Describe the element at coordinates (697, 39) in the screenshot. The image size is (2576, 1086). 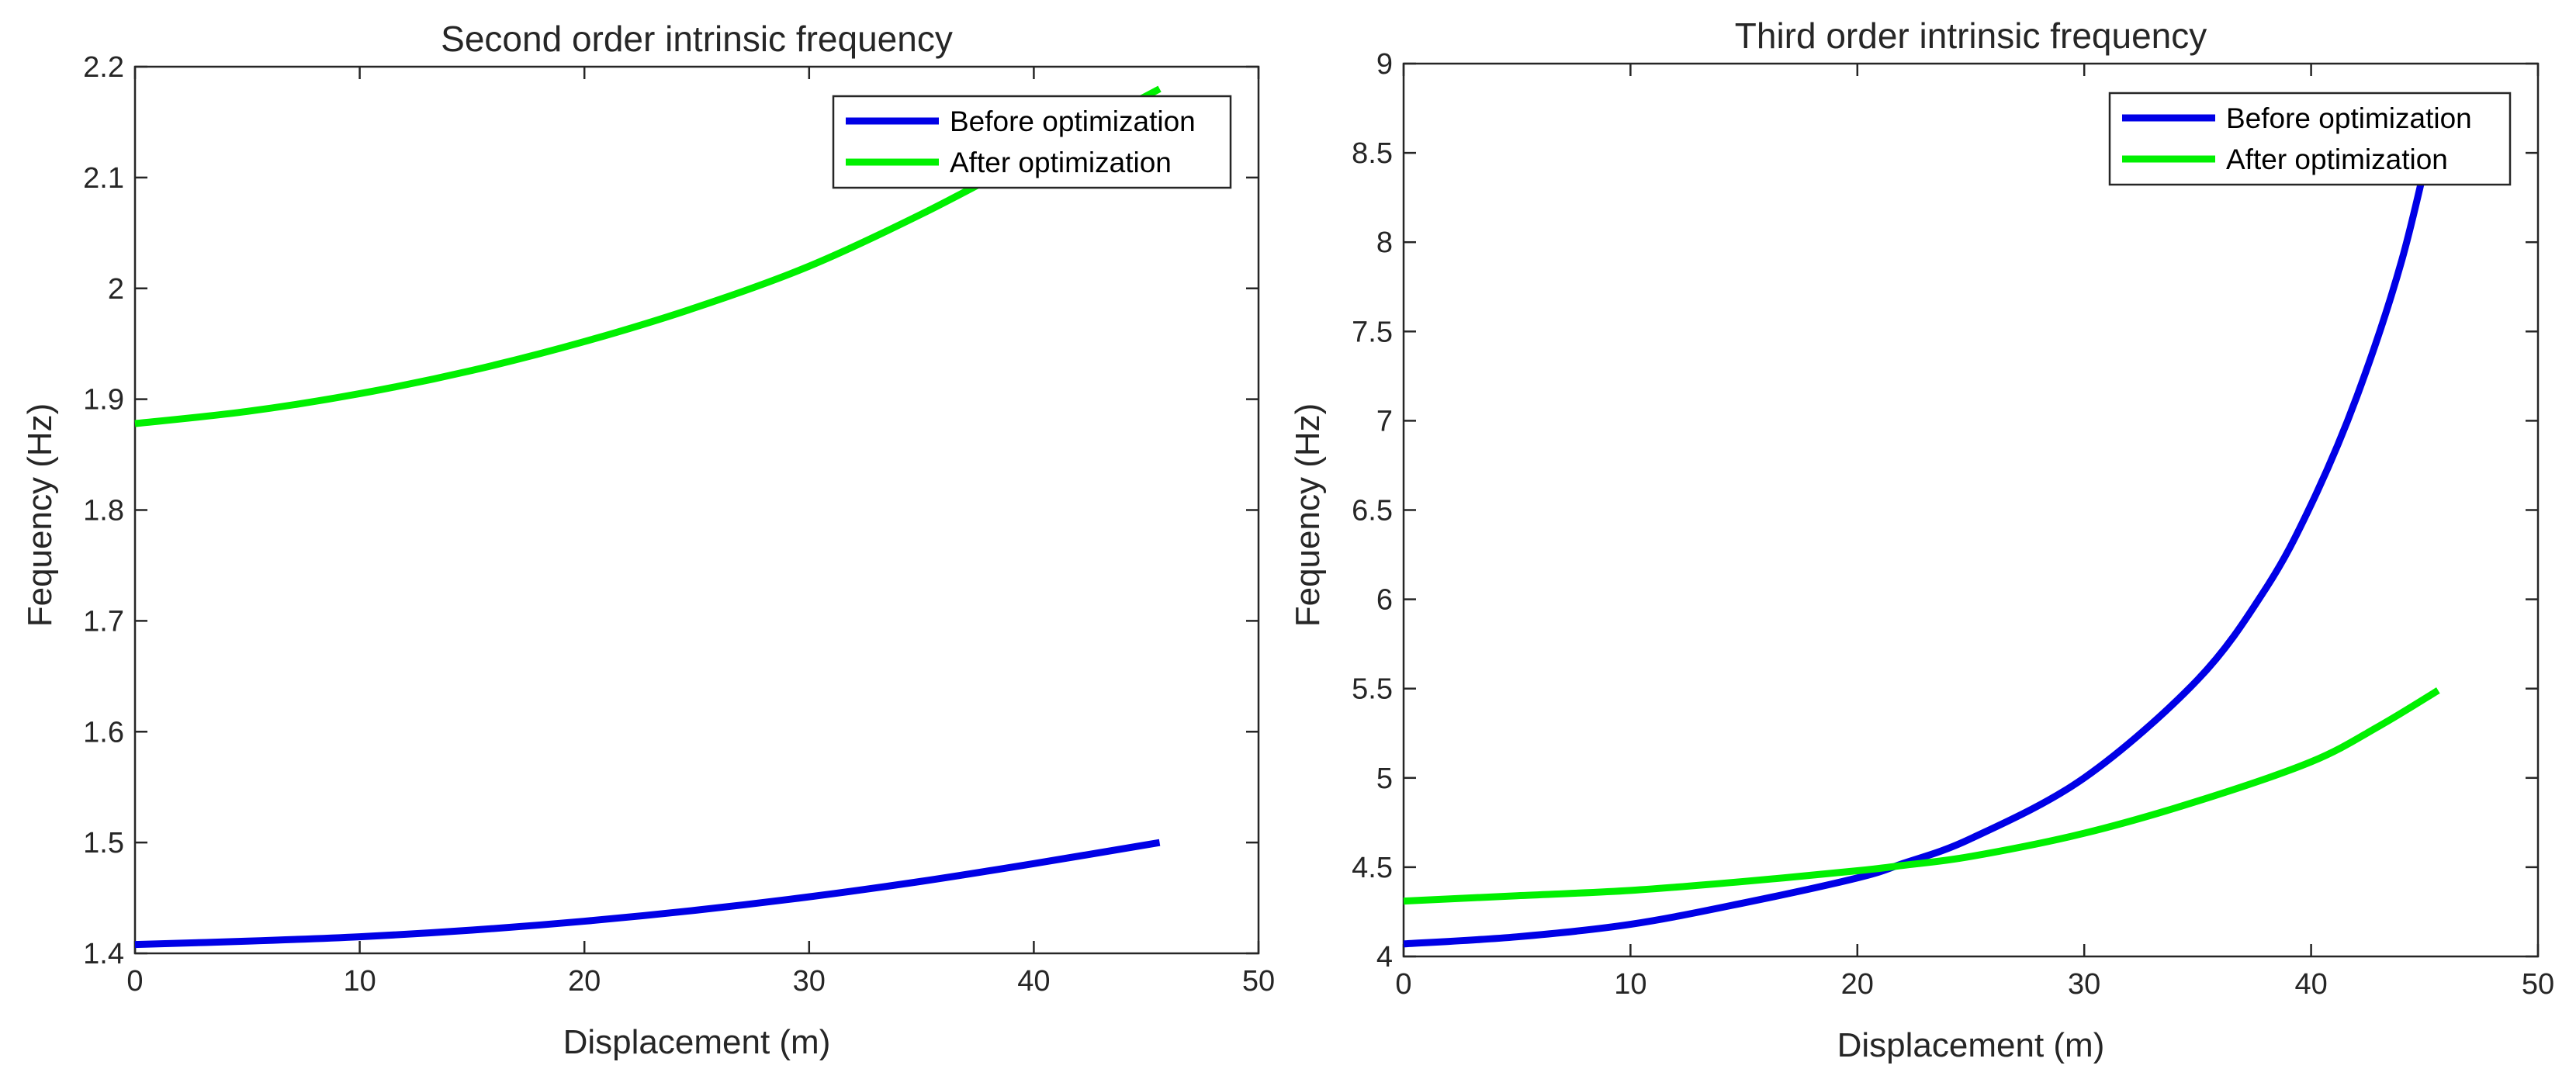
I see `chart-title: Second order intrinsic frequency` at that location.